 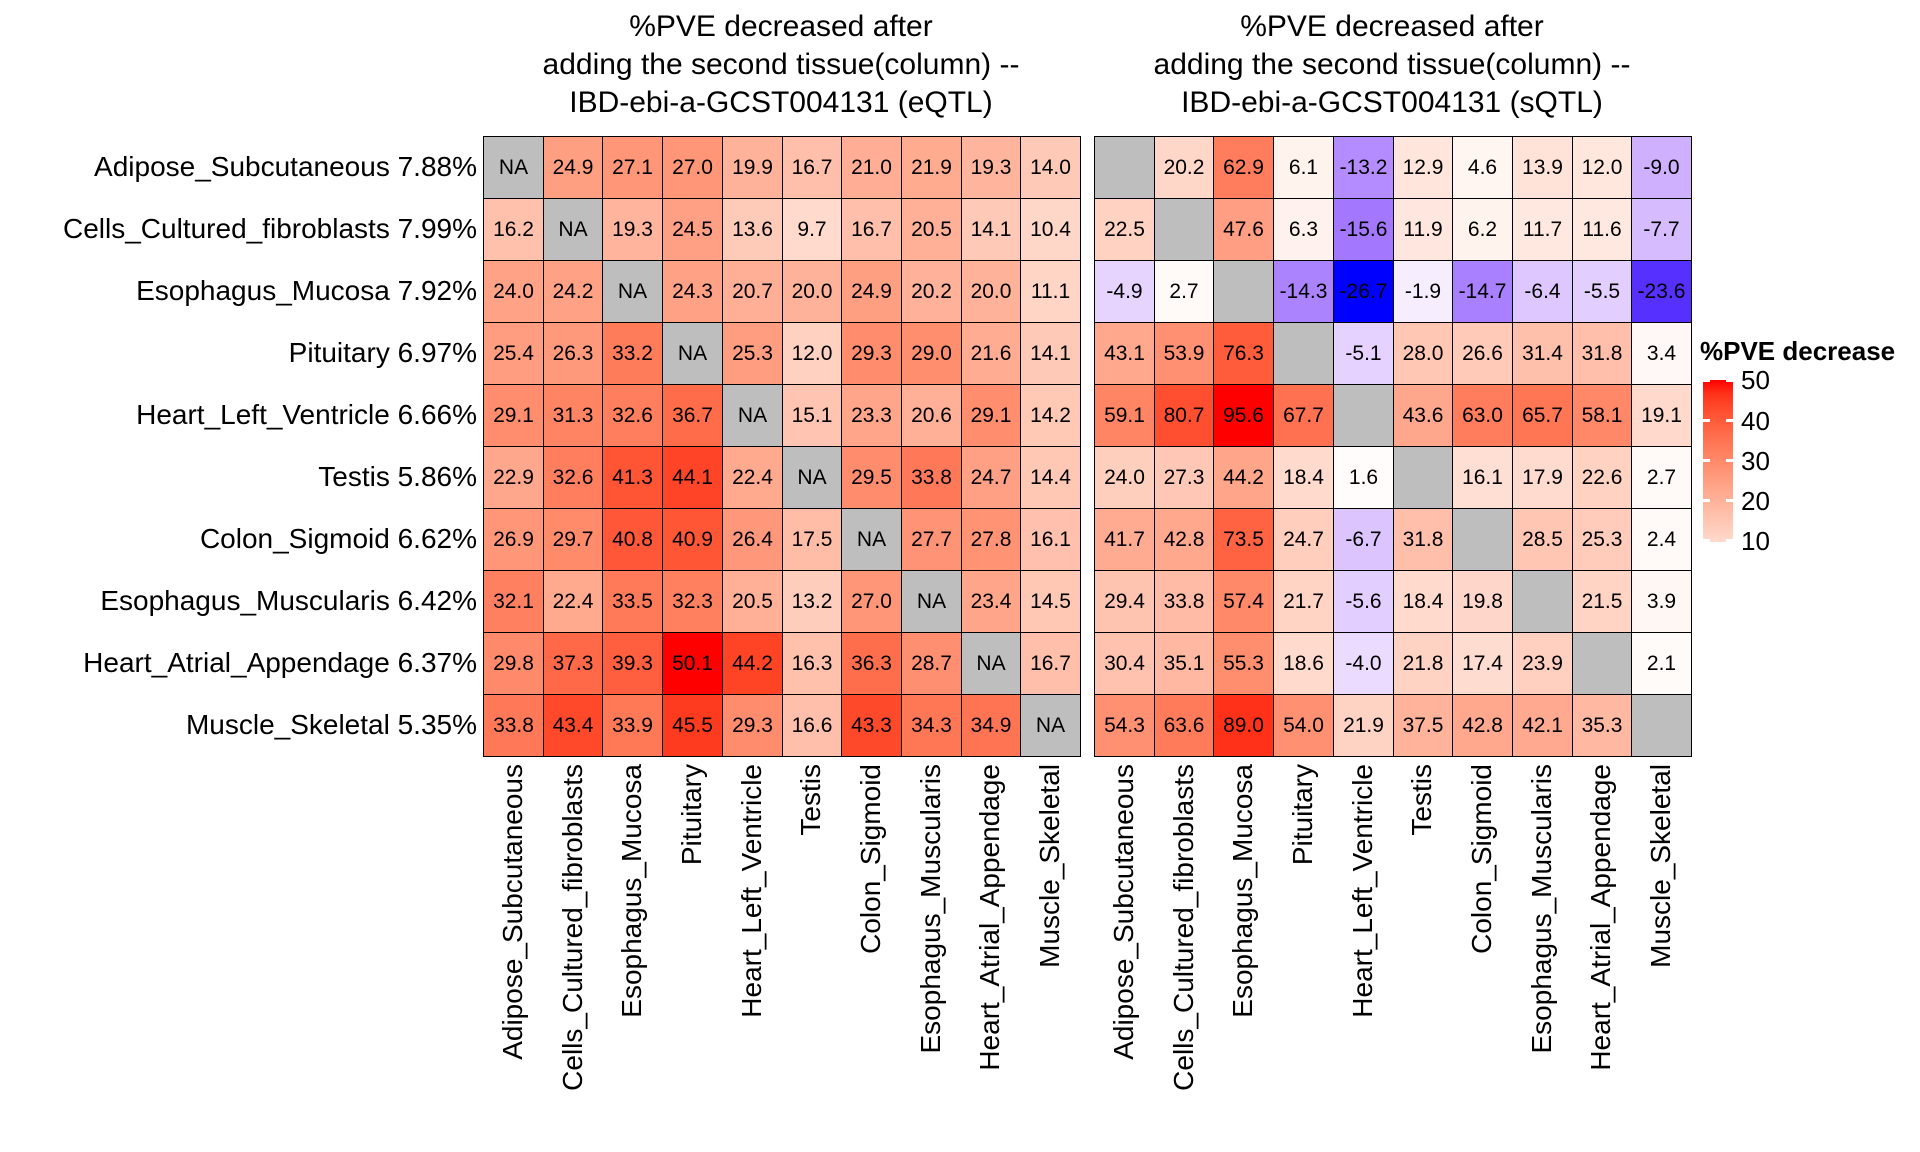 What do you see at coordinates (812, 415) in the screenshot?
I see `heatmap-cell: 15.1` at bounding box center [812, 415].